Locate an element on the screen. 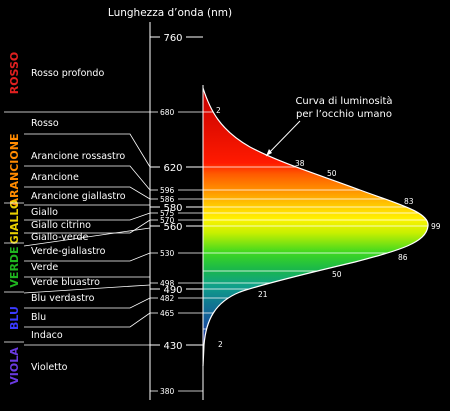 This screenshot has width=450, height=411. wavelength-major-tick-label: 430 is located at coordinates (172, 346).